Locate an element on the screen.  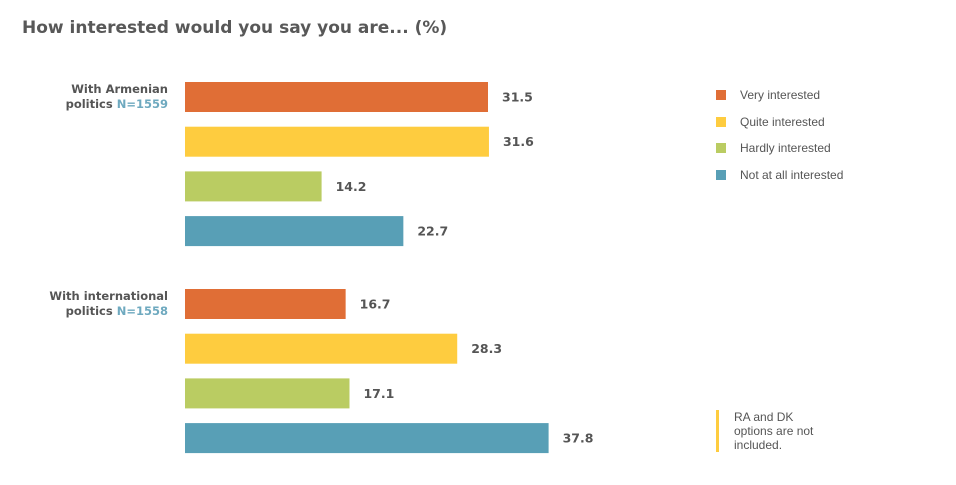
legend-item: Hardly interested is located at coordinates (779, 148).